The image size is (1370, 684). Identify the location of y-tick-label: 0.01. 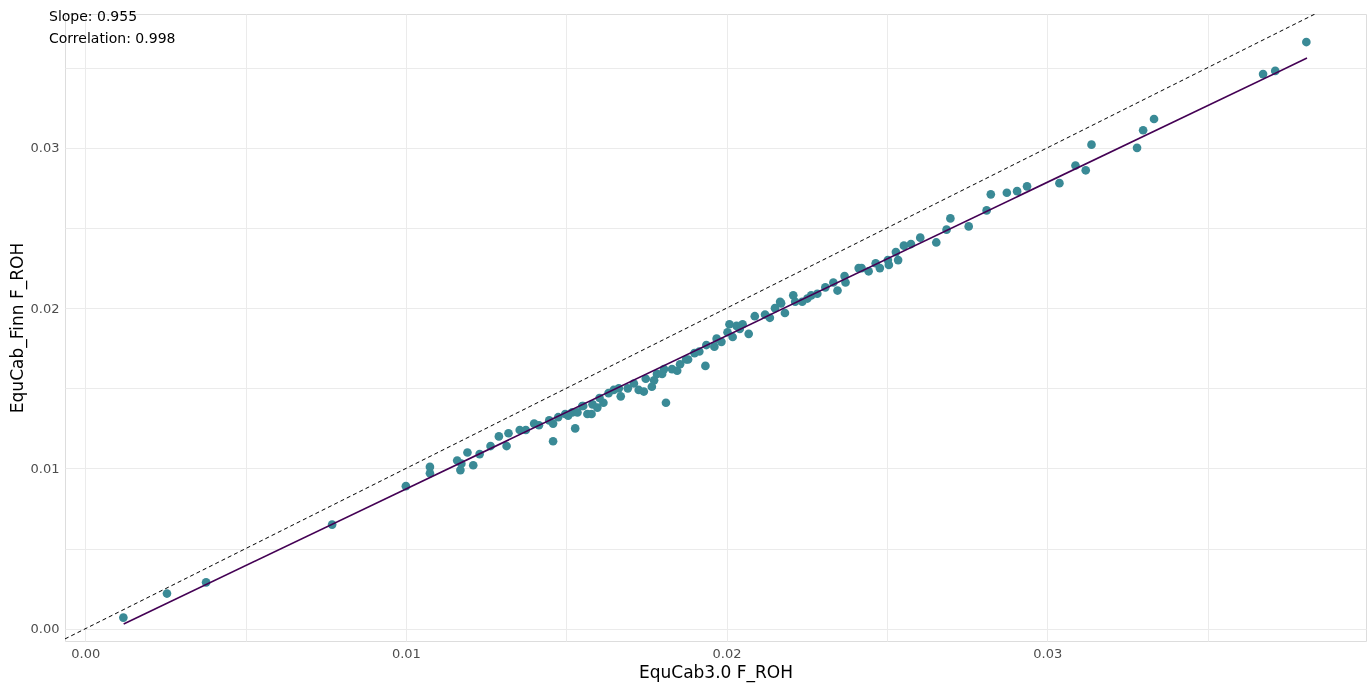
(45, 468).